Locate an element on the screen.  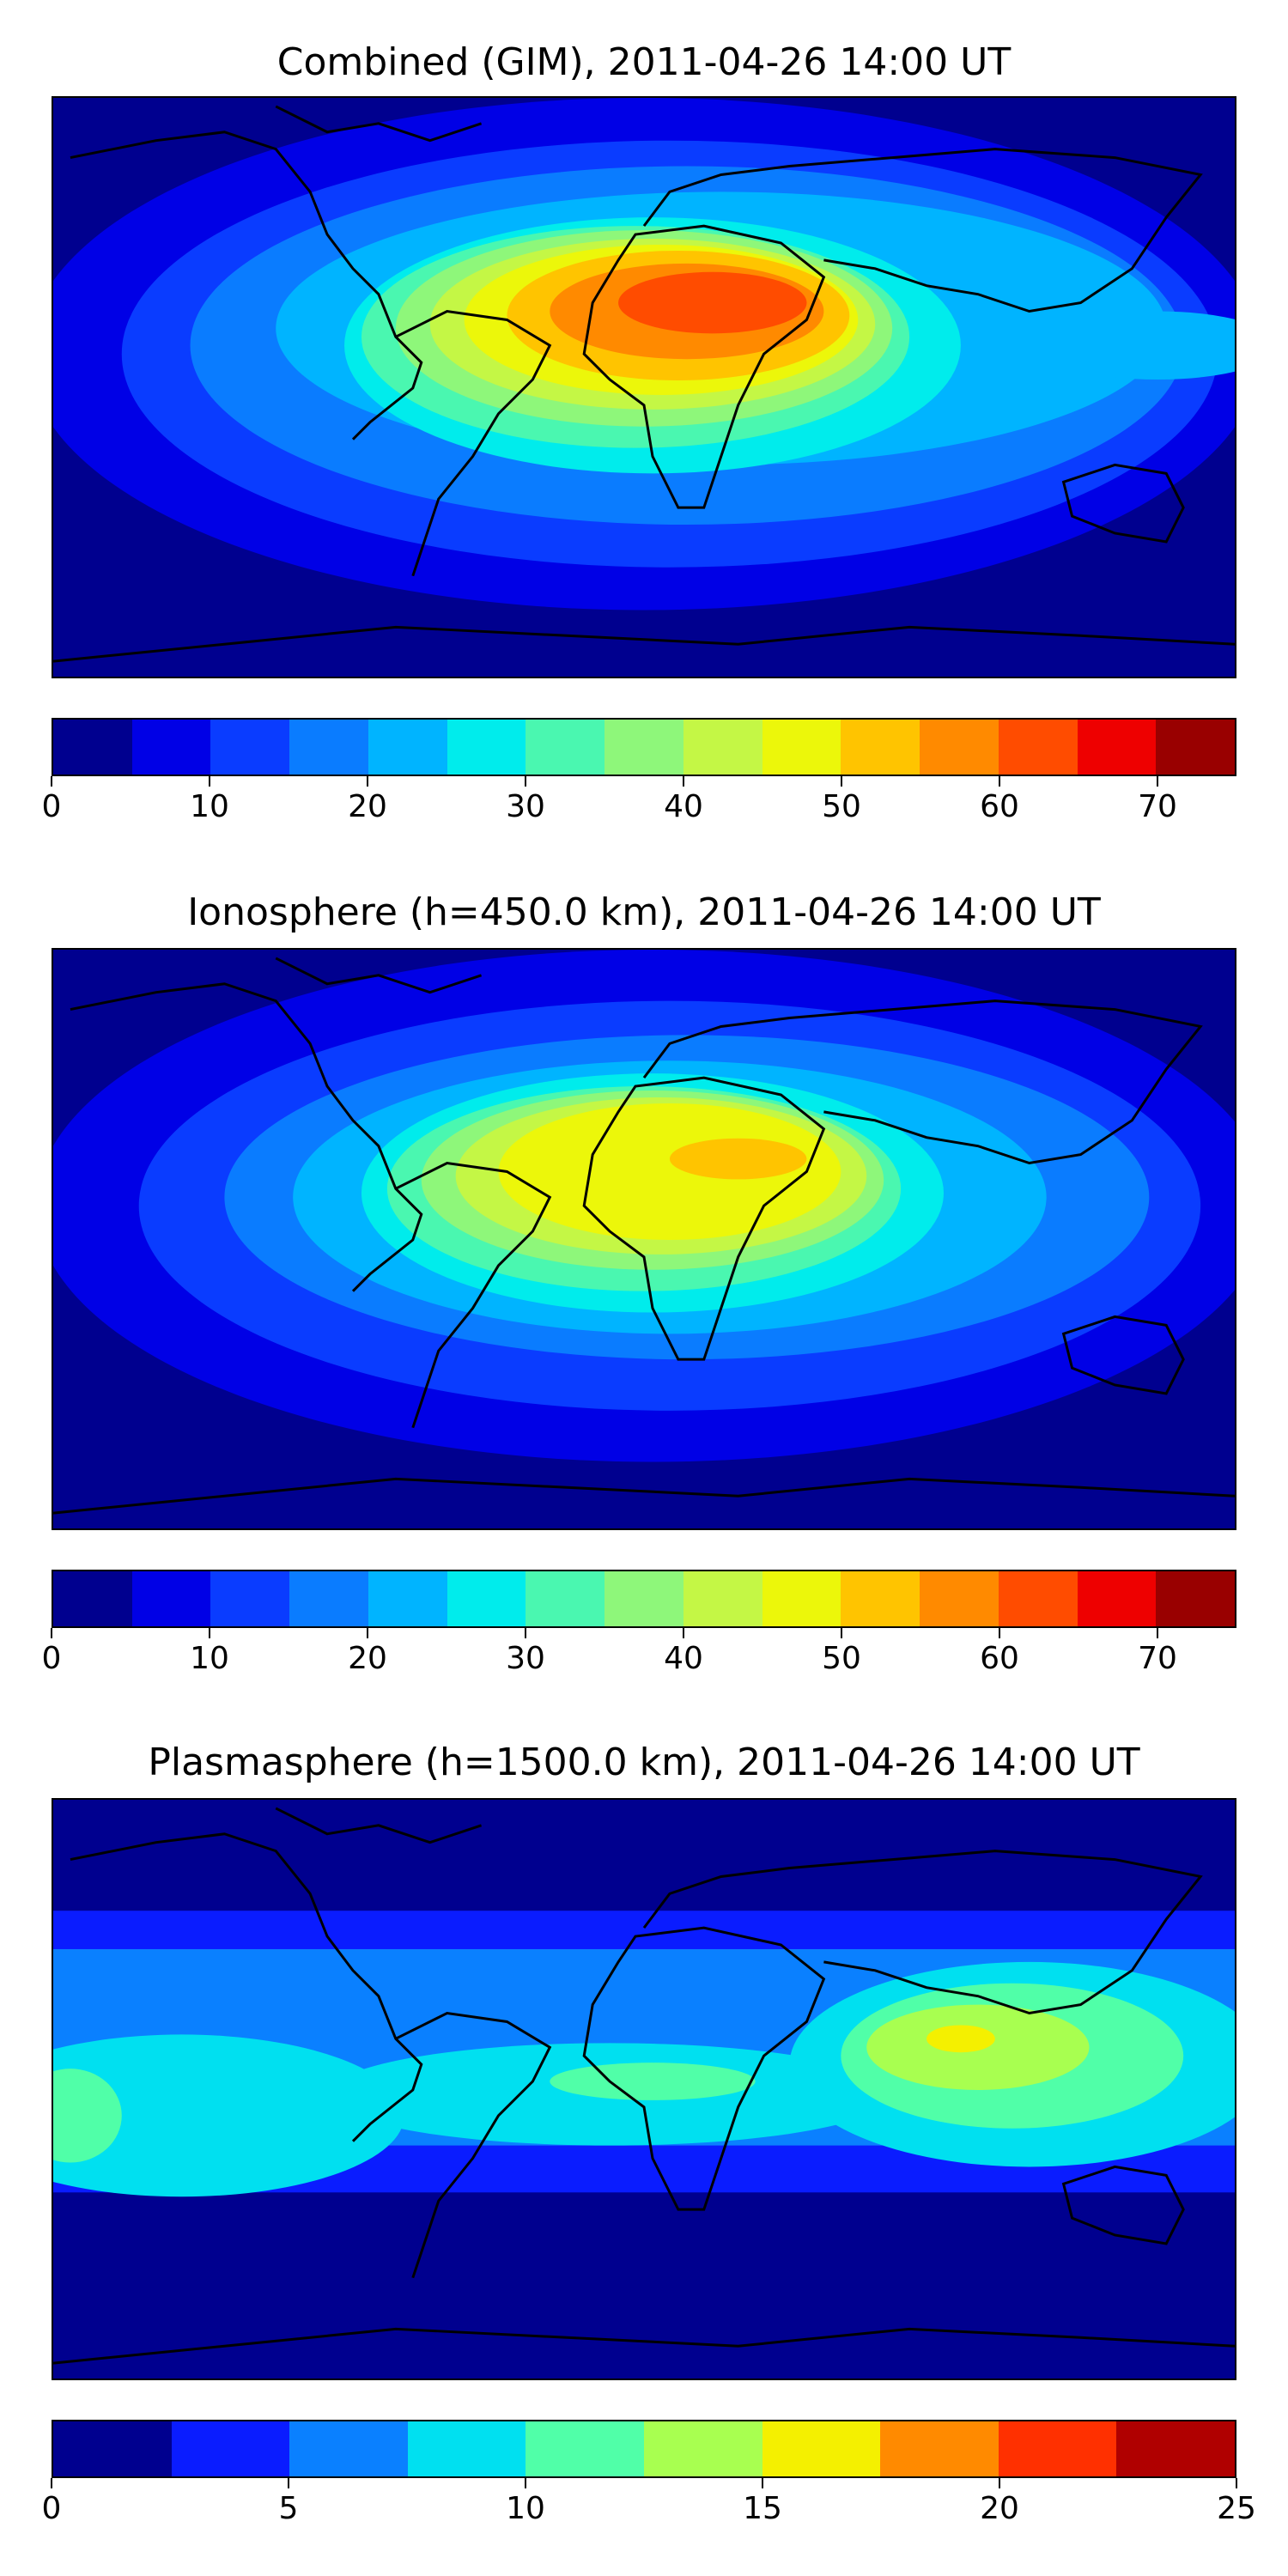
colorbar-tick-label: 25 is located at coordinates (1236, 2508).